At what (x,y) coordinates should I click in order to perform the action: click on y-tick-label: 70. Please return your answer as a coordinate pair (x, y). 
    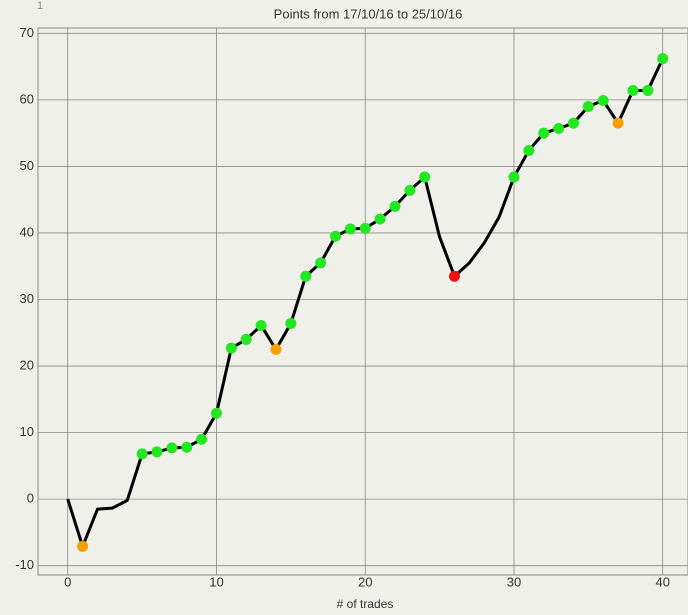
    Looking at the image, I should click on (27, 32).